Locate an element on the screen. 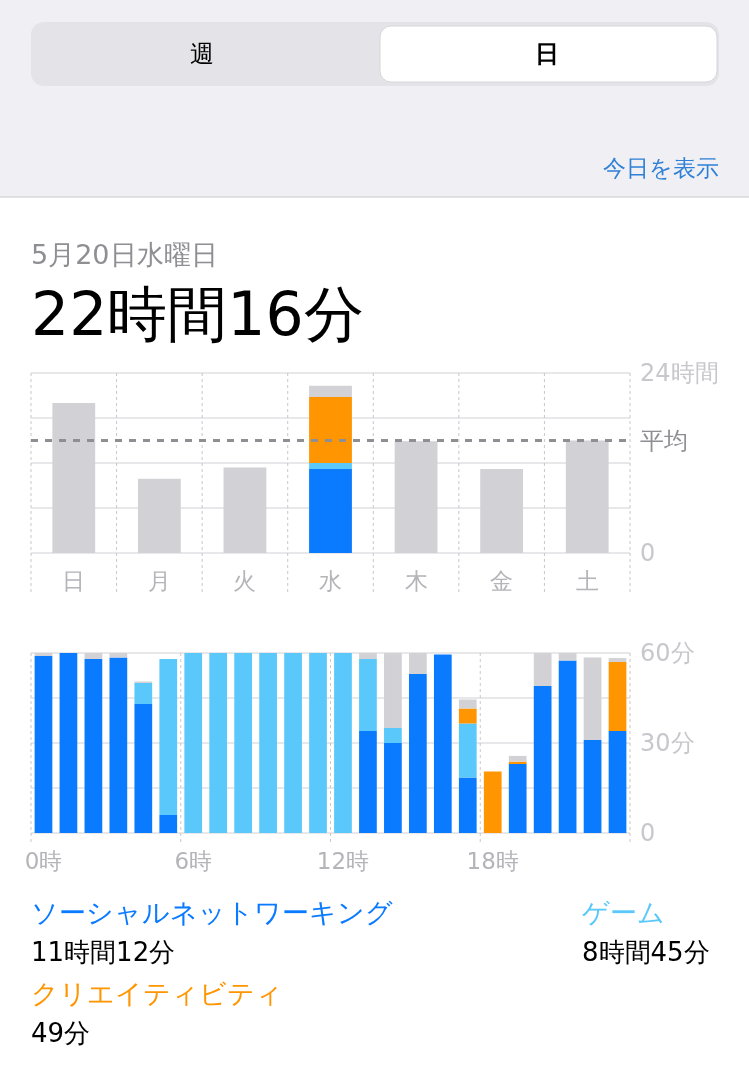  x-tick-label: 土 is located at coordinates (587, 581).